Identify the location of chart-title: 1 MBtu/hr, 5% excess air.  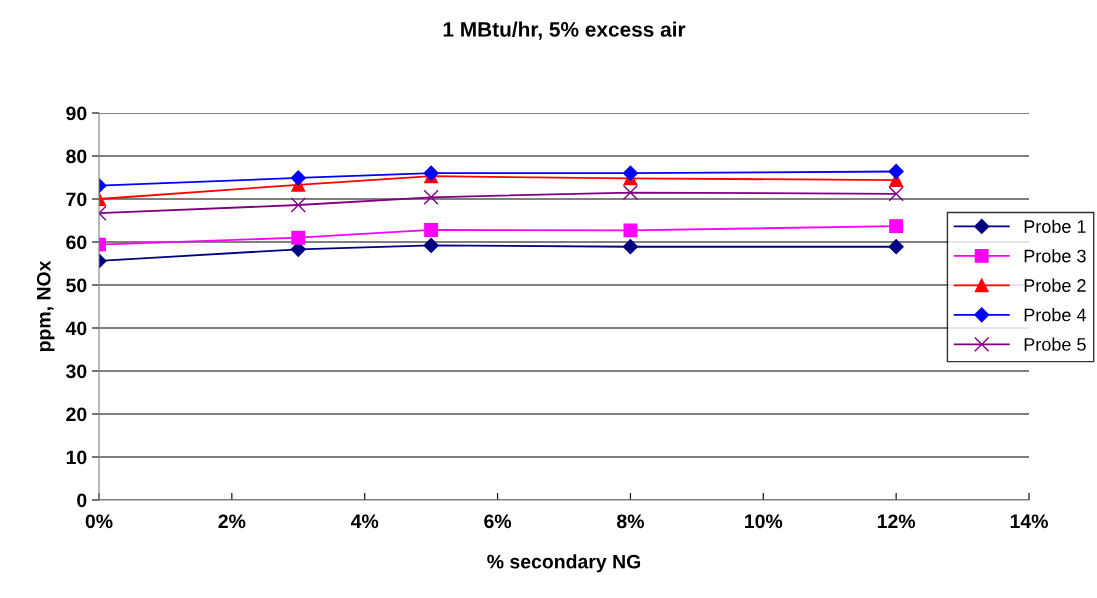
(564, 30).